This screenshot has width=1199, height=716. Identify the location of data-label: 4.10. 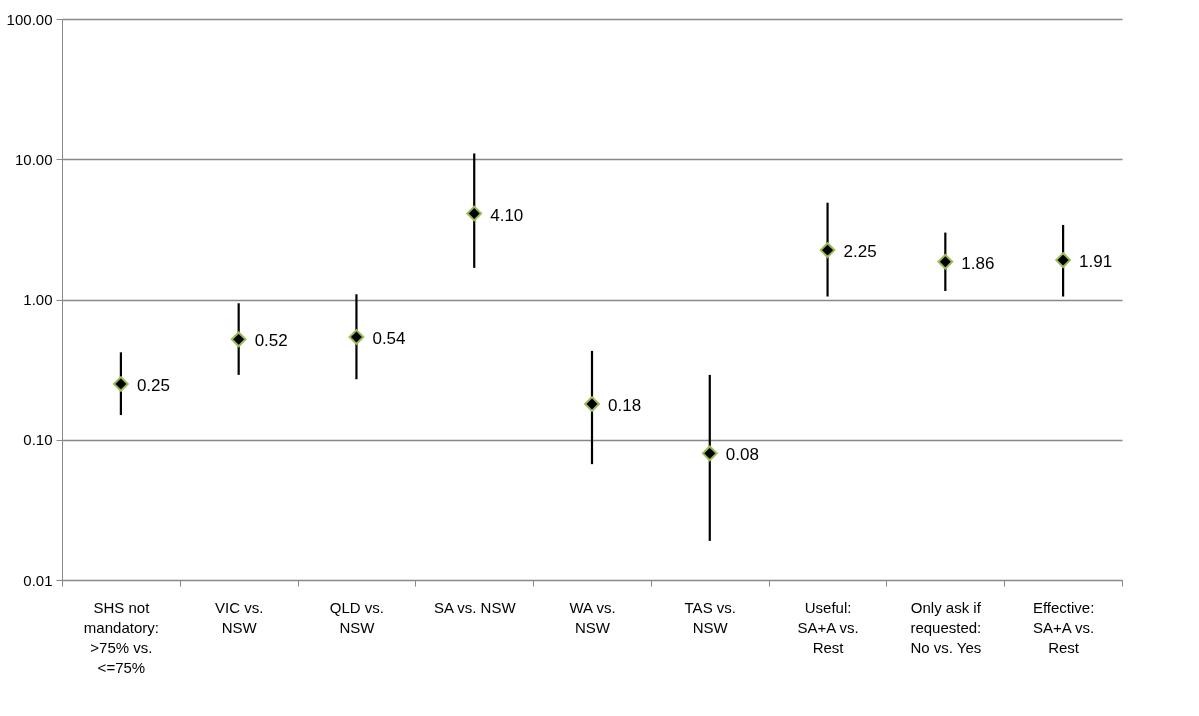
(507, 215).